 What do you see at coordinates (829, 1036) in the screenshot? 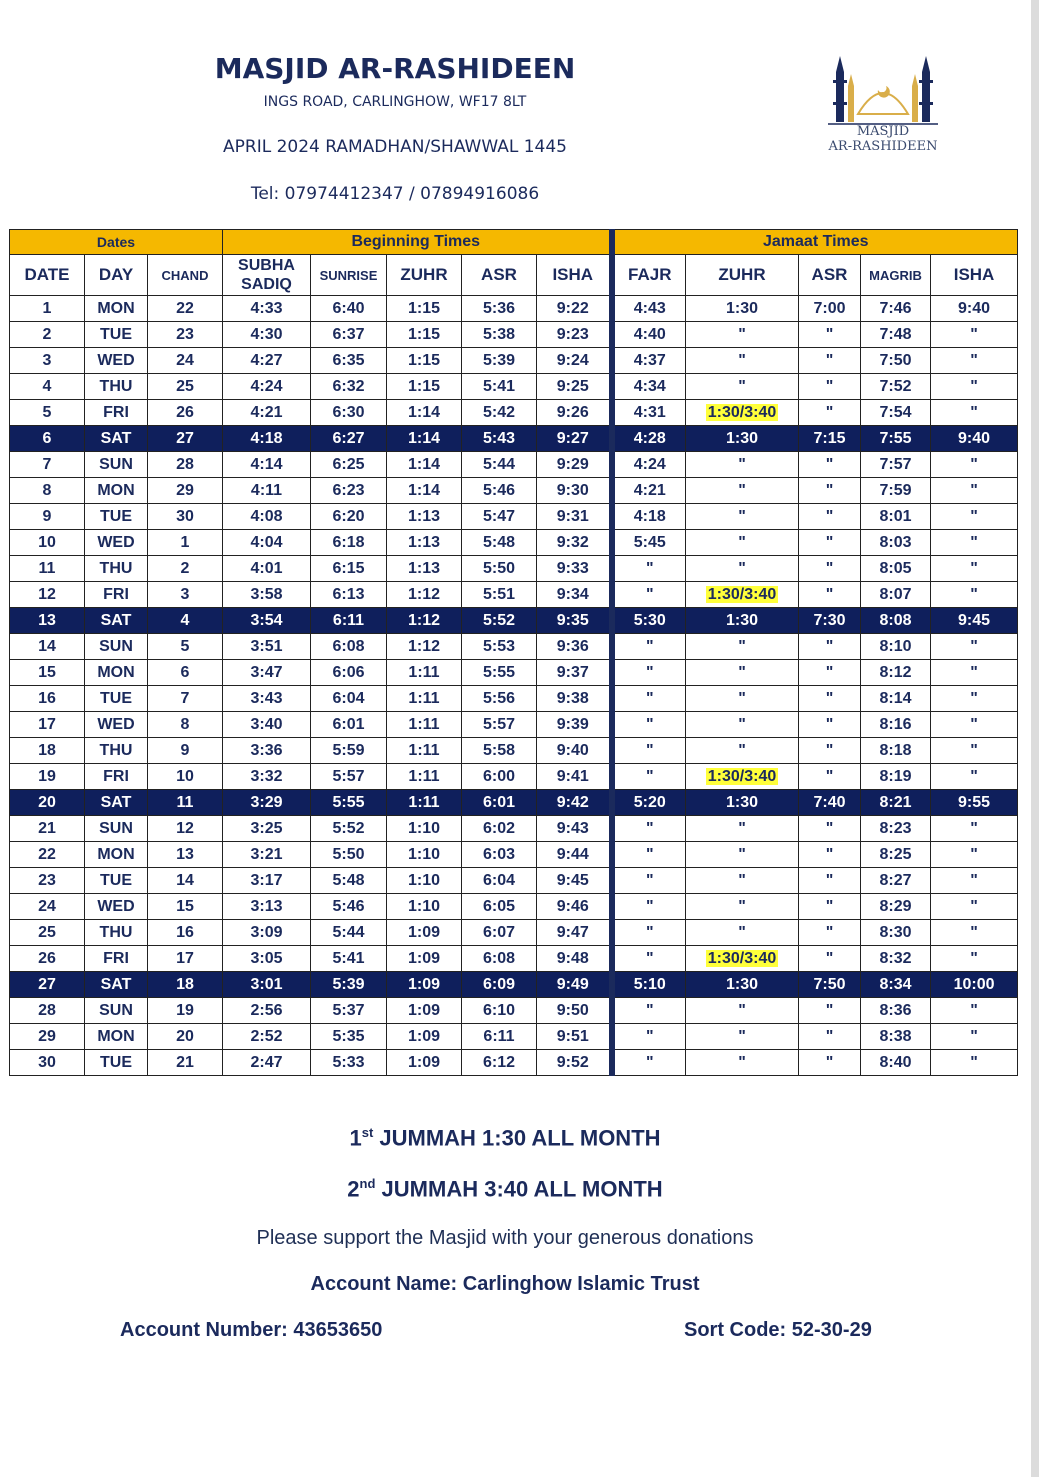
I see `cell-asr: "` at bounding box center [829, 1036].